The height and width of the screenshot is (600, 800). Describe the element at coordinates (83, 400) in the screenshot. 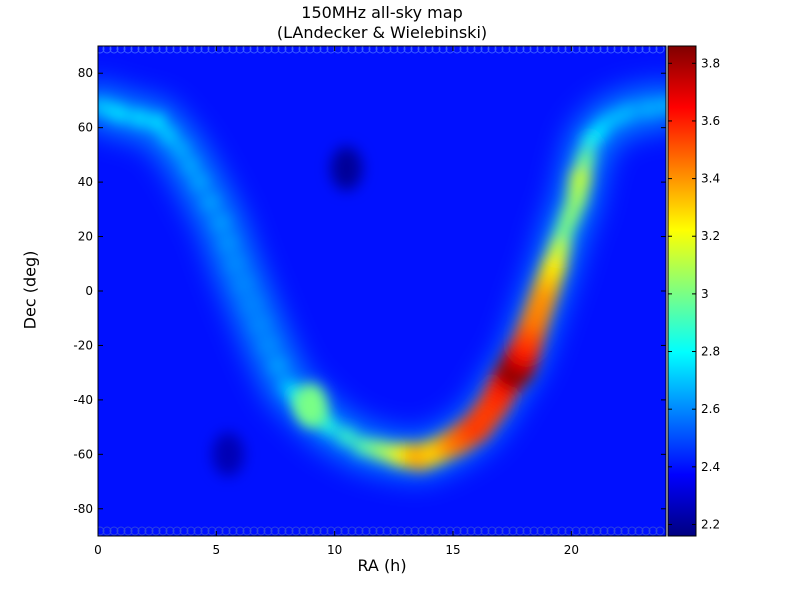

I see `y-tick-label: -40` at that location.